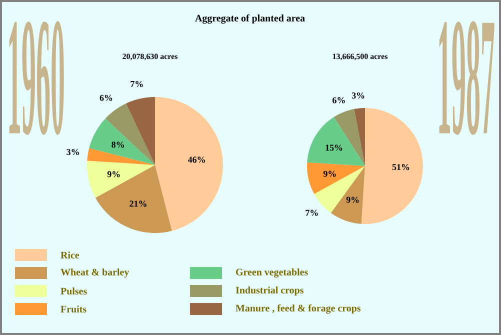 This screenshot has width=501, height=335. Describe the element at coordinates (298, 309) in the screenshot. I see `legend-label: Manure , feed & forage crops` at that location.